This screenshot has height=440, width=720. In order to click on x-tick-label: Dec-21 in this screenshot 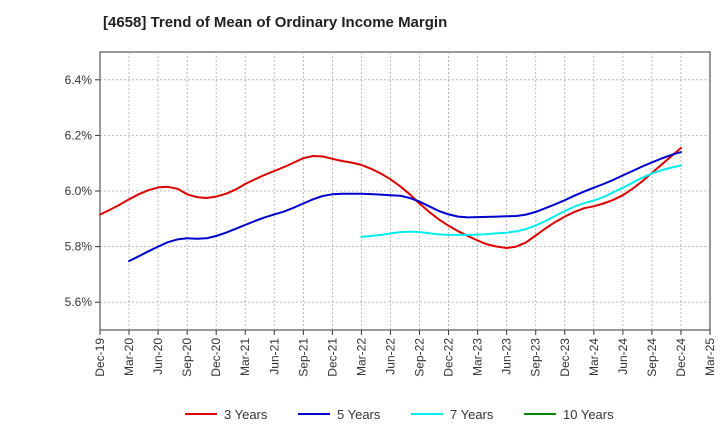, I will do `click(332, 357)`.